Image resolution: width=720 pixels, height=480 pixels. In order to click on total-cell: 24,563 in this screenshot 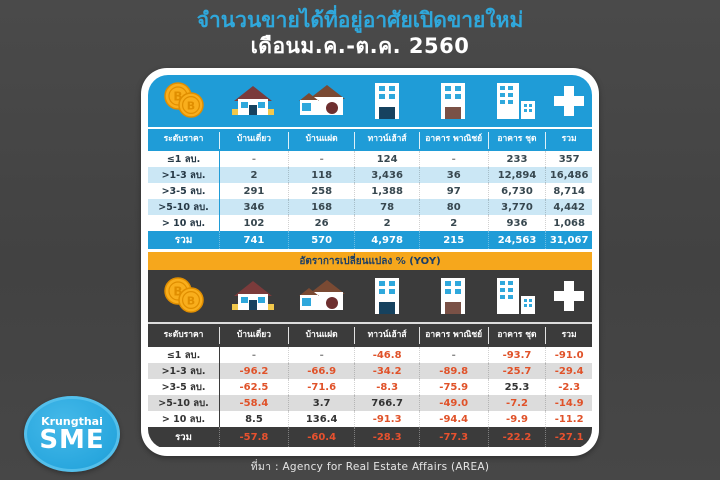, I will do `click(516, 240)`.